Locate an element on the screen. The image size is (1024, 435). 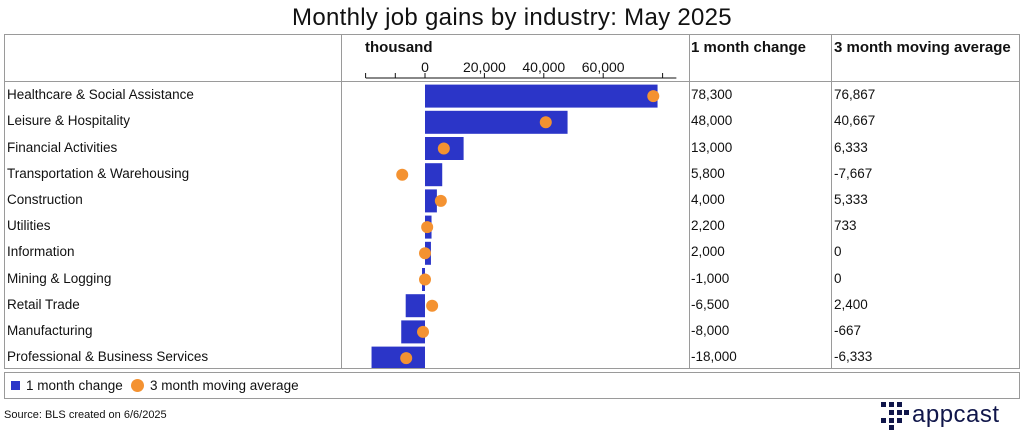
one-month-value: 4,000 is located at coordinates (708, 199).